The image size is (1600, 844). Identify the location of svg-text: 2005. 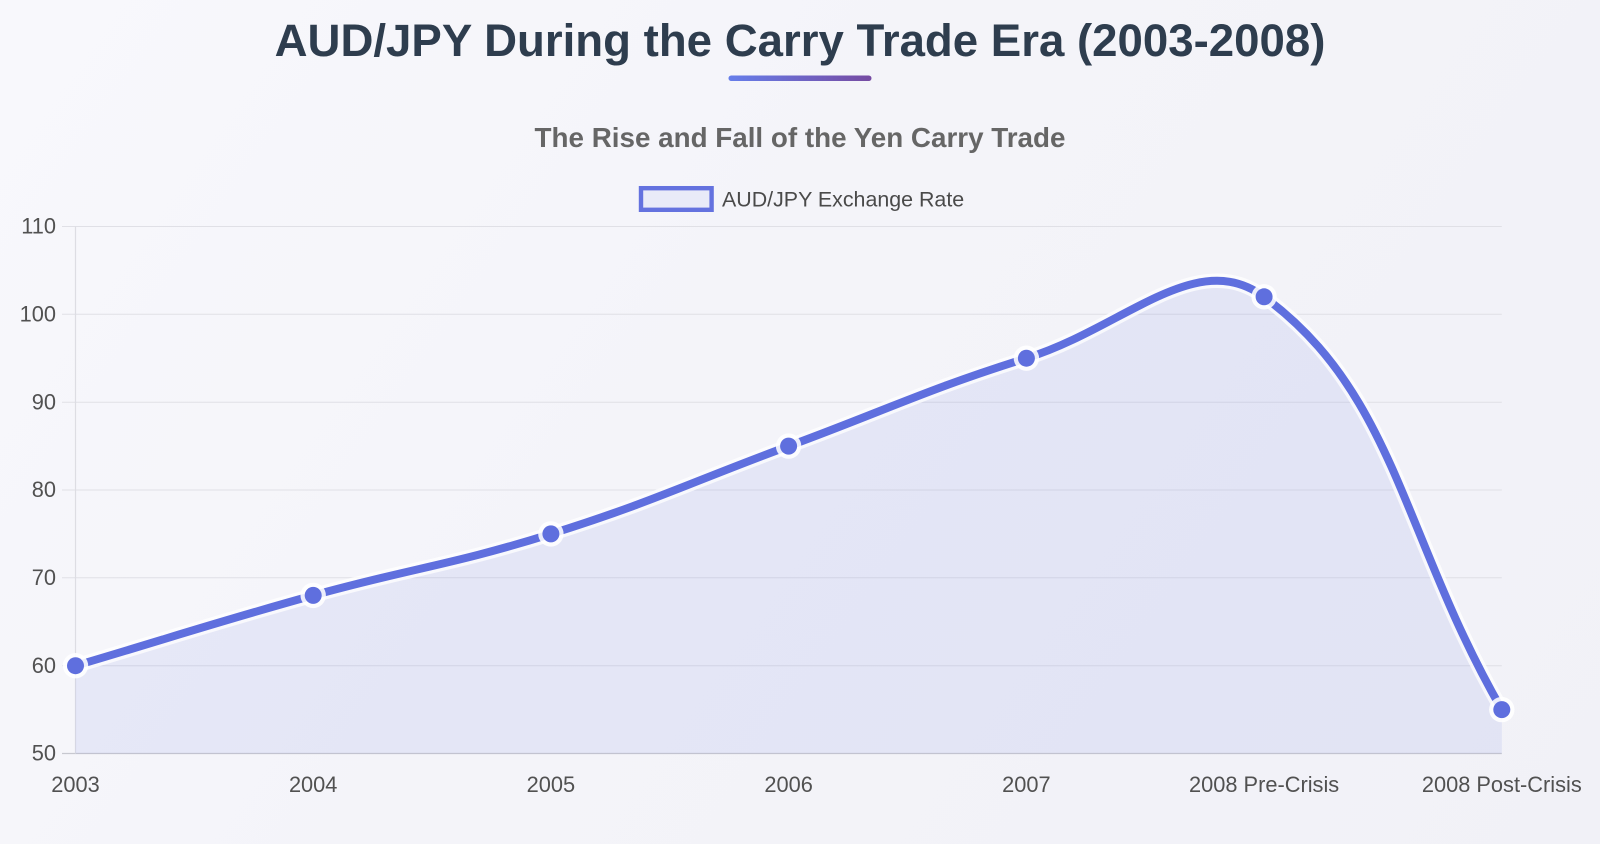
(551, 784).